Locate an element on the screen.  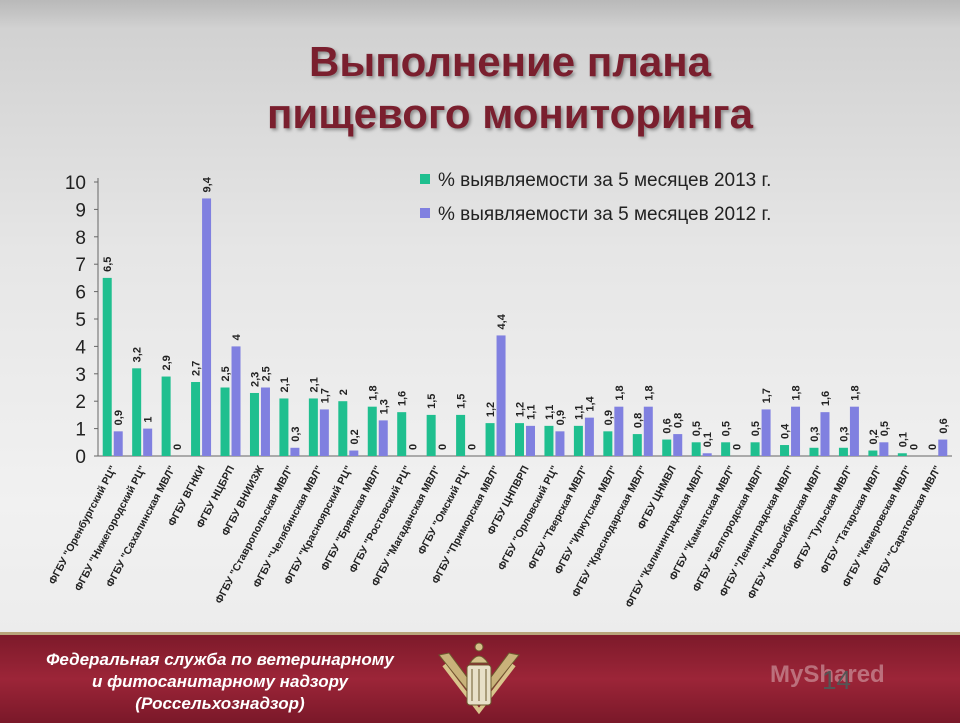
slide-top-shade is located at coordinates (480, 14).